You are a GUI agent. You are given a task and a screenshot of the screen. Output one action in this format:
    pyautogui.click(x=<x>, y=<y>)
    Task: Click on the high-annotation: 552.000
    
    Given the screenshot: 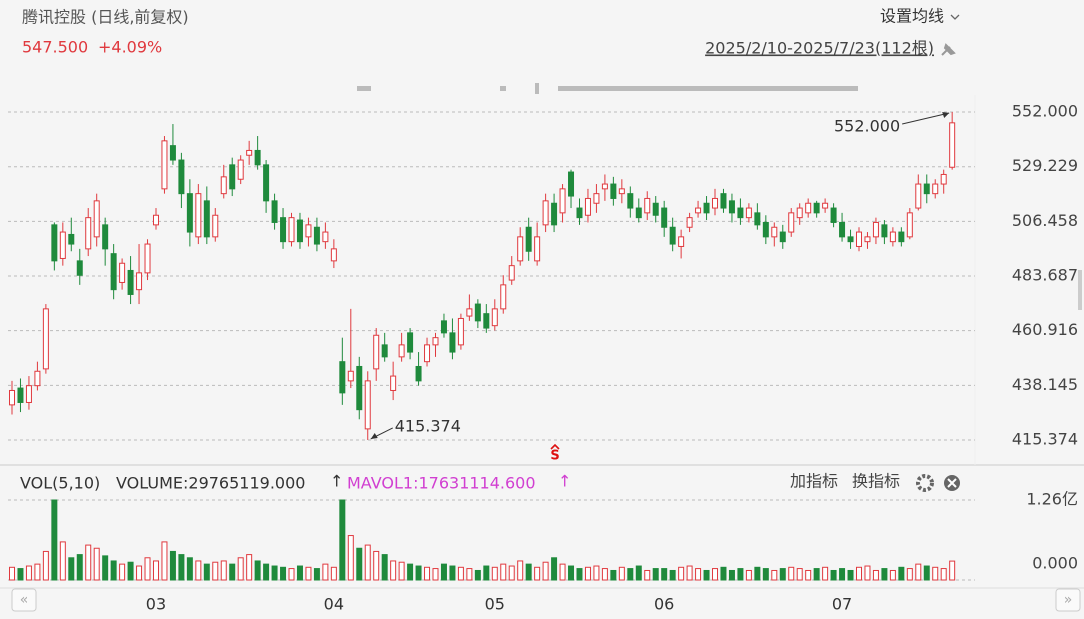 What is the action you would take?
    pyautogui.click(x=867, y=126)
    